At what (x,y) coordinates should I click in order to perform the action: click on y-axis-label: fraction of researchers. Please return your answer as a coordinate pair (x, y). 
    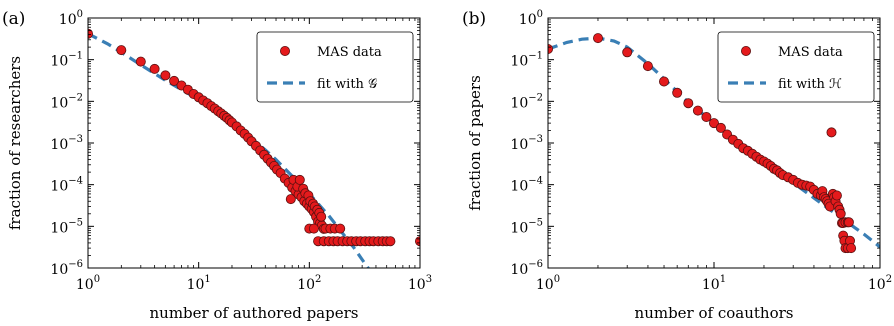
    Looking at the image, I should click on (15, 143).